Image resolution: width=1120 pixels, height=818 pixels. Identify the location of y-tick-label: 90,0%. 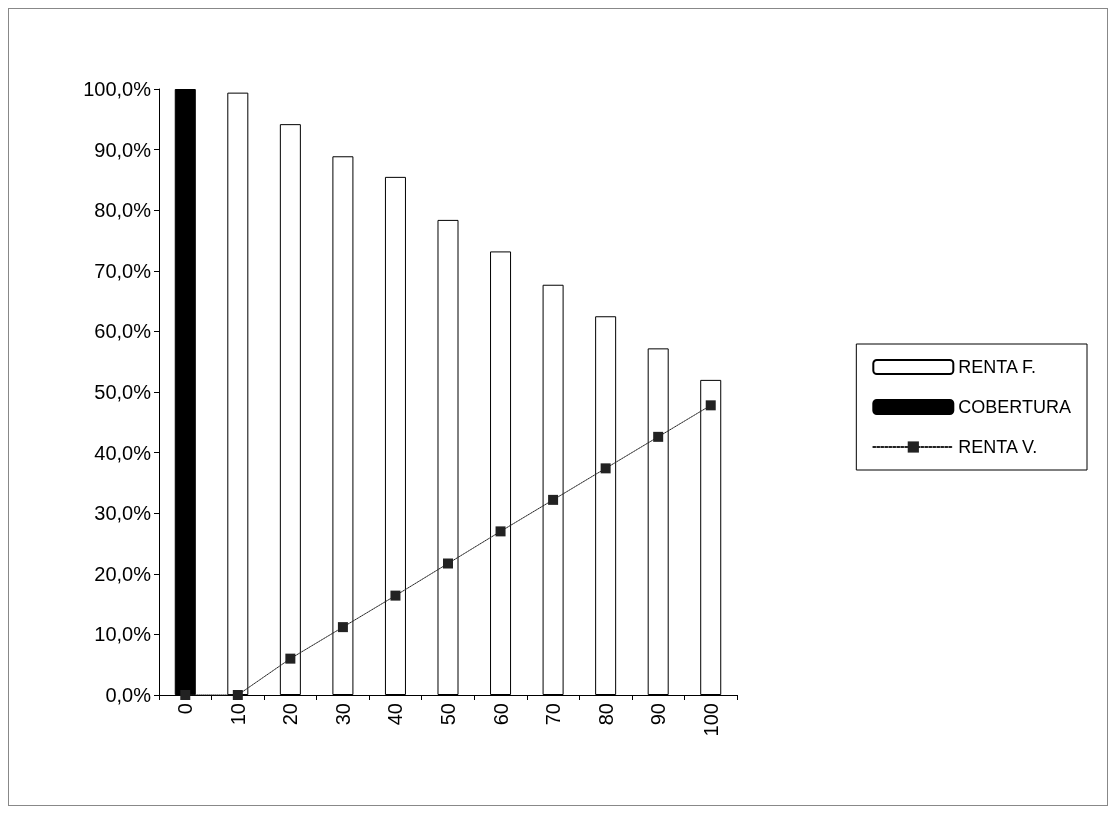
(123, 149).